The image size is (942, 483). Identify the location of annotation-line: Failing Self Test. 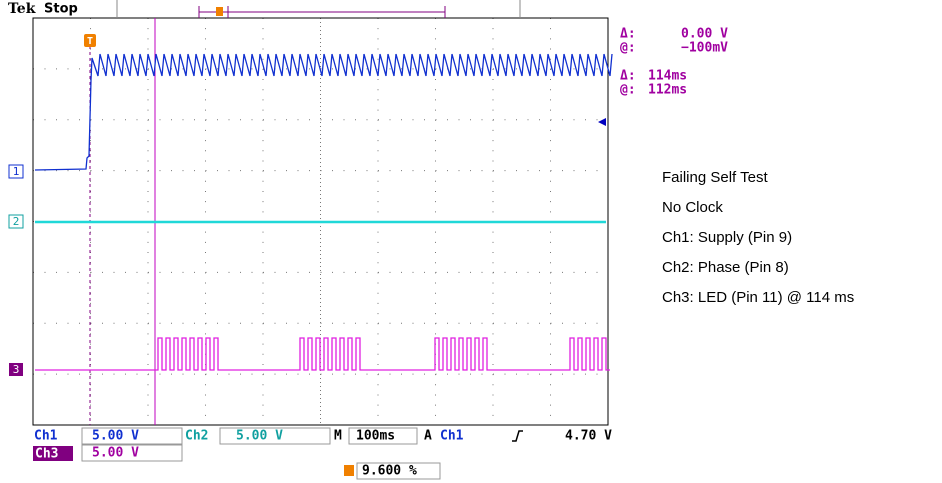
(715, 177).